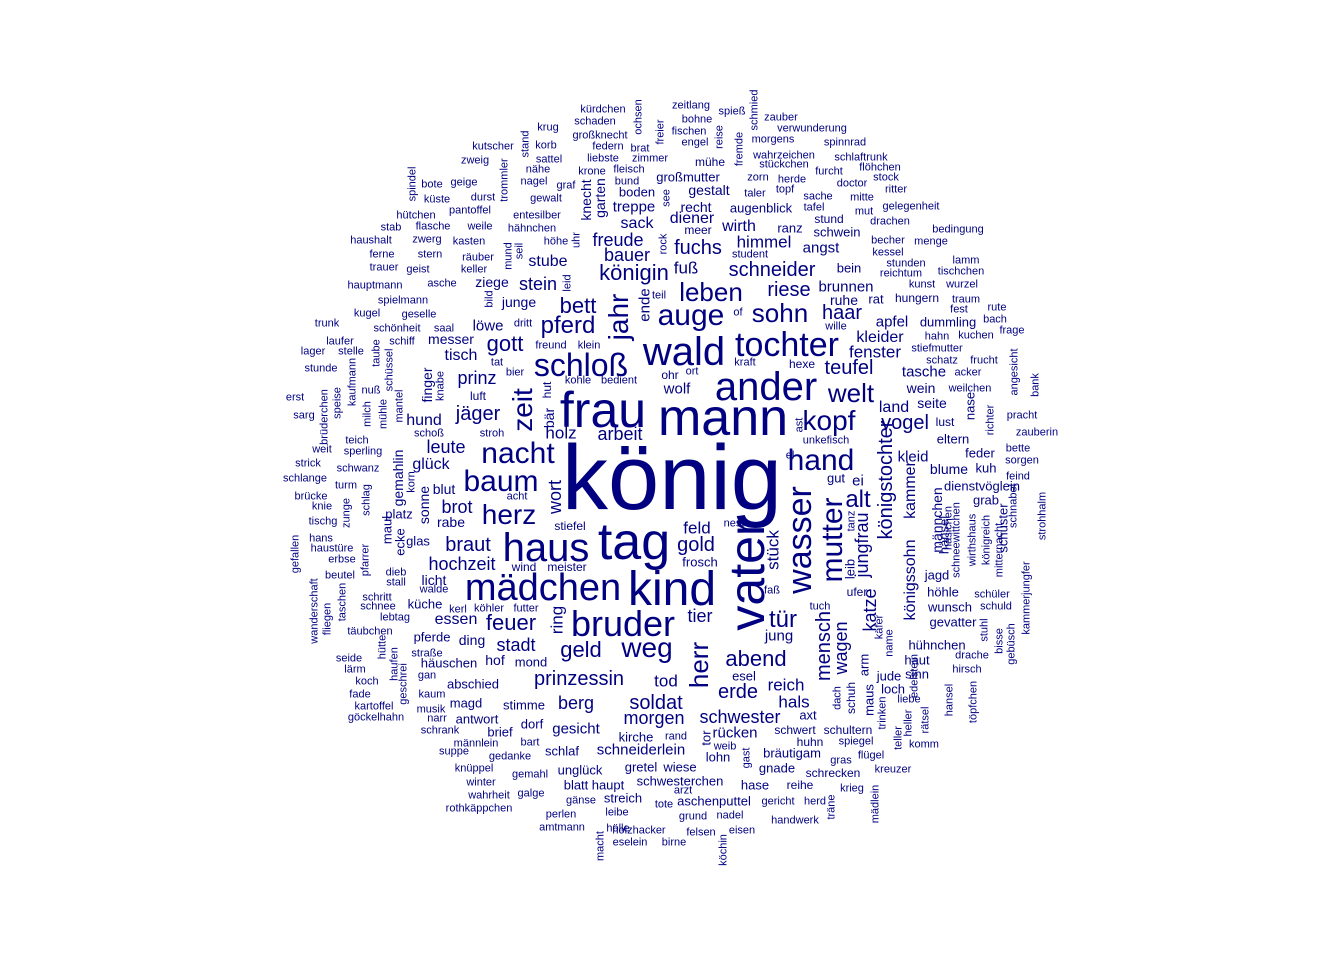 Image resolution: width=1344 pixels, height=960 pixels. Describe the element at coordinates (416, 215) in the screenshot. I see `word-hütchen: hütchen` at that location.